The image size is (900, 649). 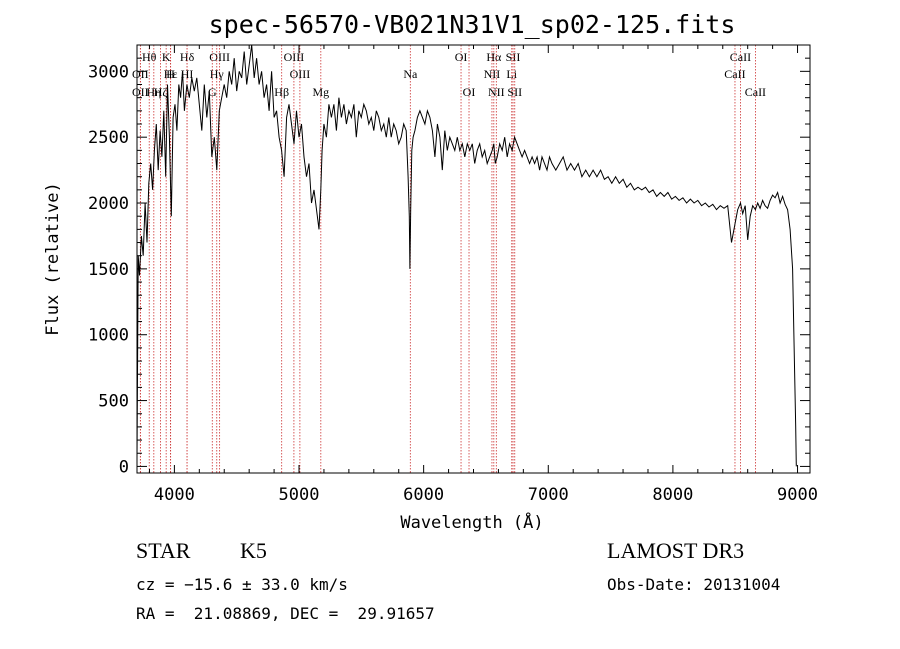 What do you see at coordinates (108, 336) in the screenshot?
I see `y-tick-label: 1000` at bounding box center [108, 336].